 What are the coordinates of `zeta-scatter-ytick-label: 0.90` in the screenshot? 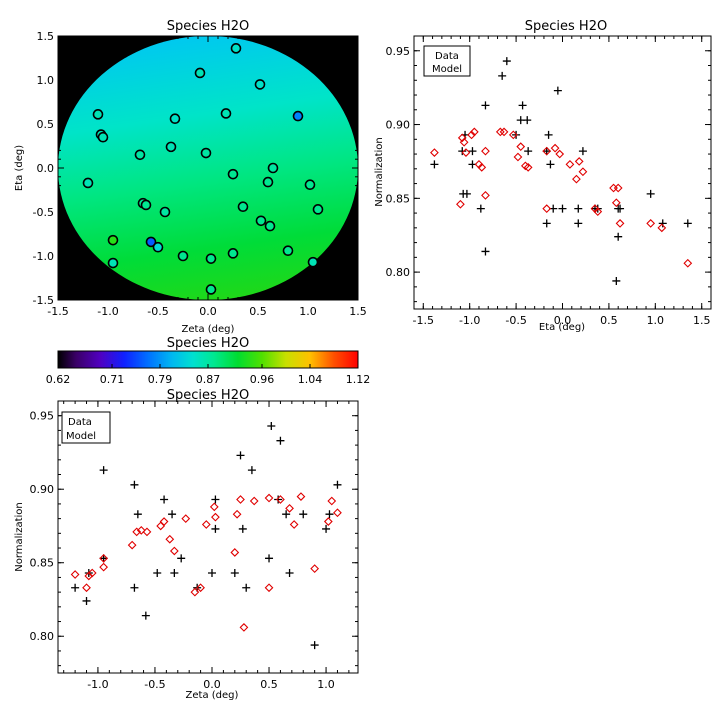 It's located at (42, 489).